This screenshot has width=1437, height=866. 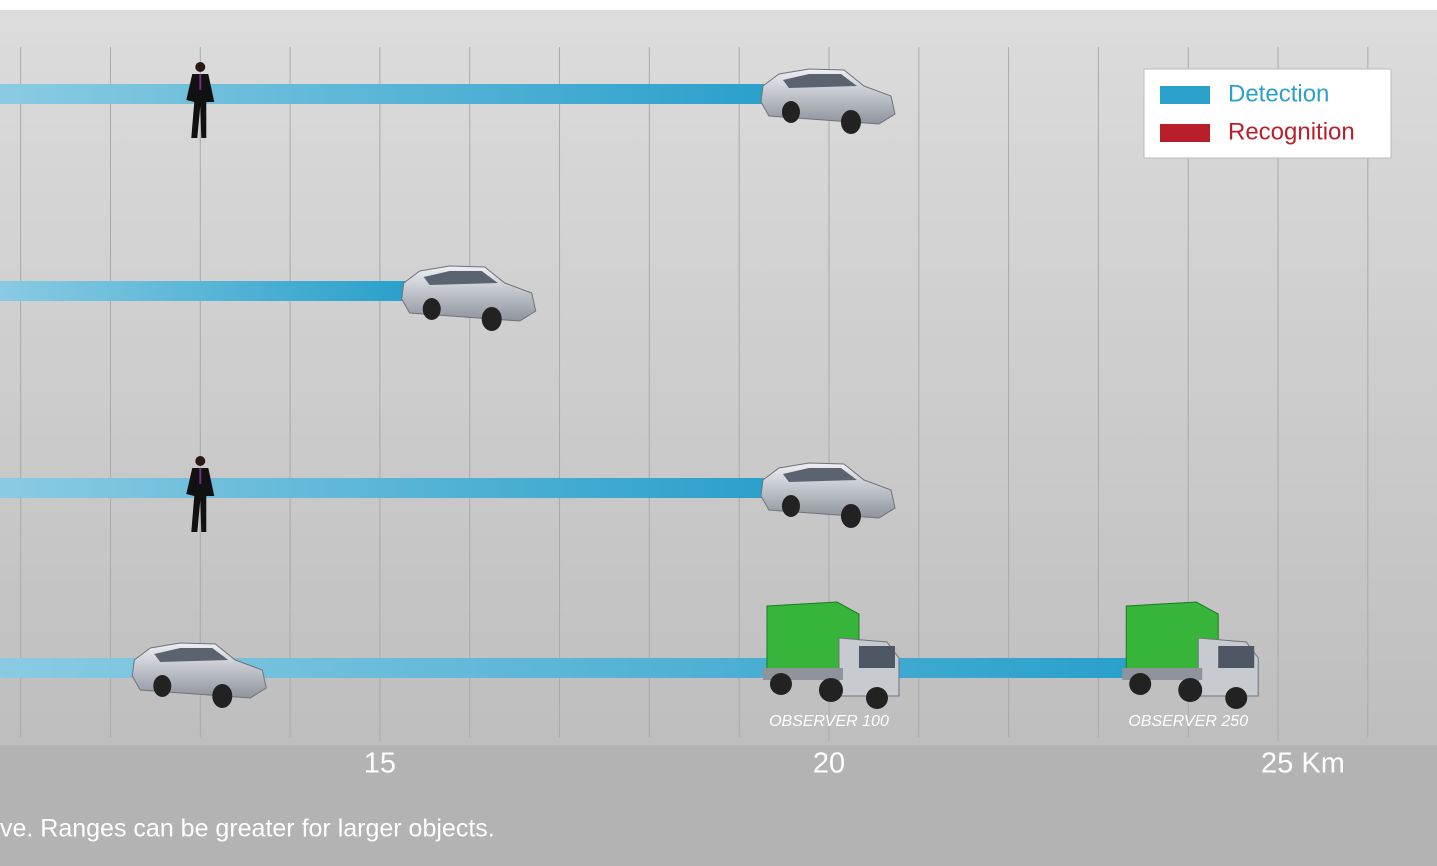 I want to click on legend-label: Recognition, so click(x=1291, y=131).